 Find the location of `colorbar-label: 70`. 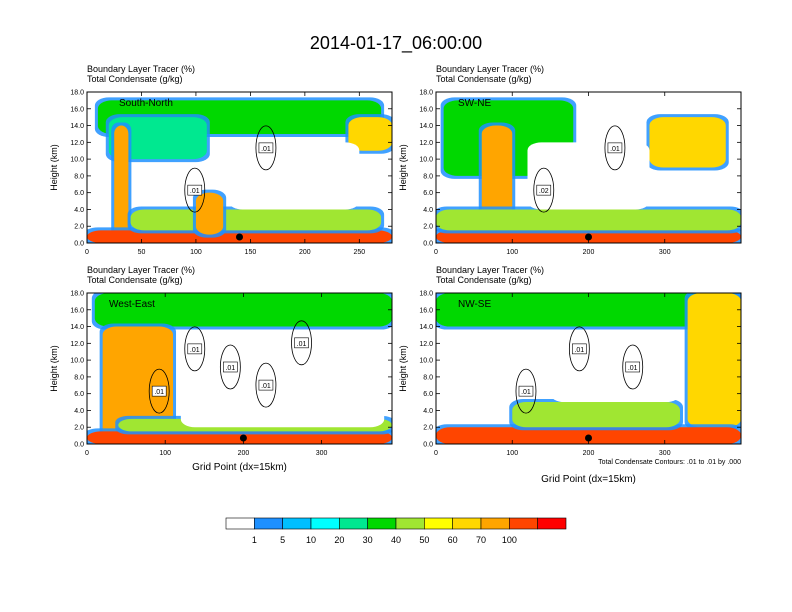

colorbar-label: 70 is located at coordinates (481, 540).